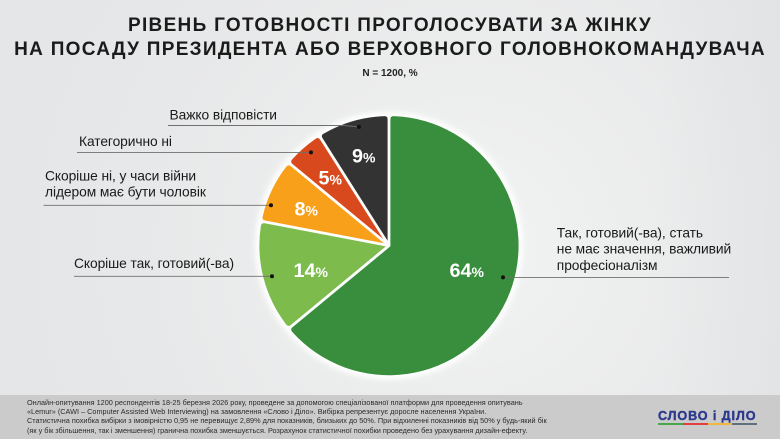  I want to click on svg-text: 64%, so click(467, 271).